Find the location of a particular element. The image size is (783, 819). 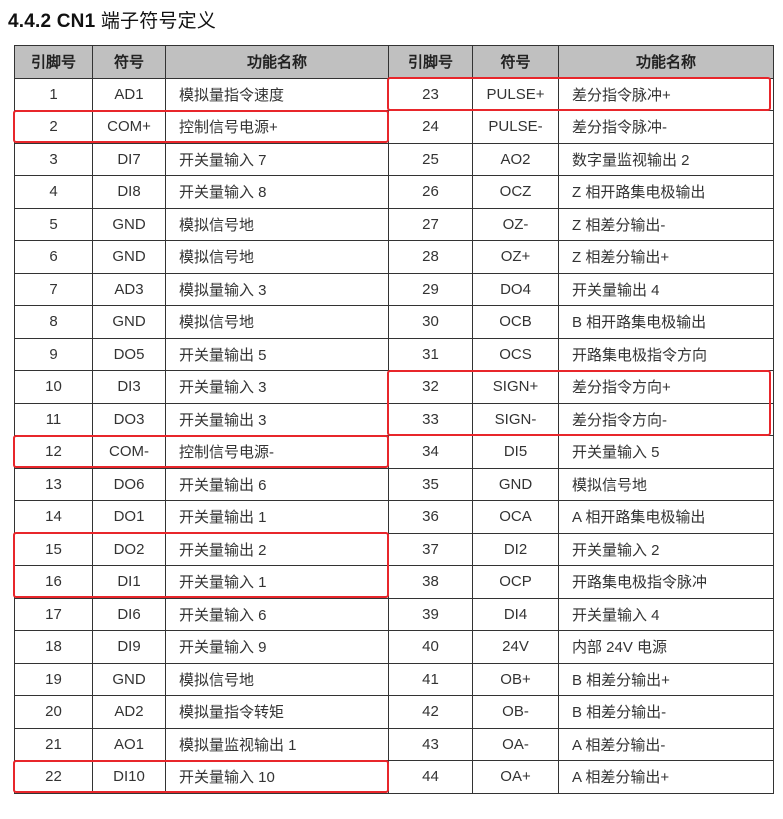

pin-cell: 41 is located at coordinates (430, 679).